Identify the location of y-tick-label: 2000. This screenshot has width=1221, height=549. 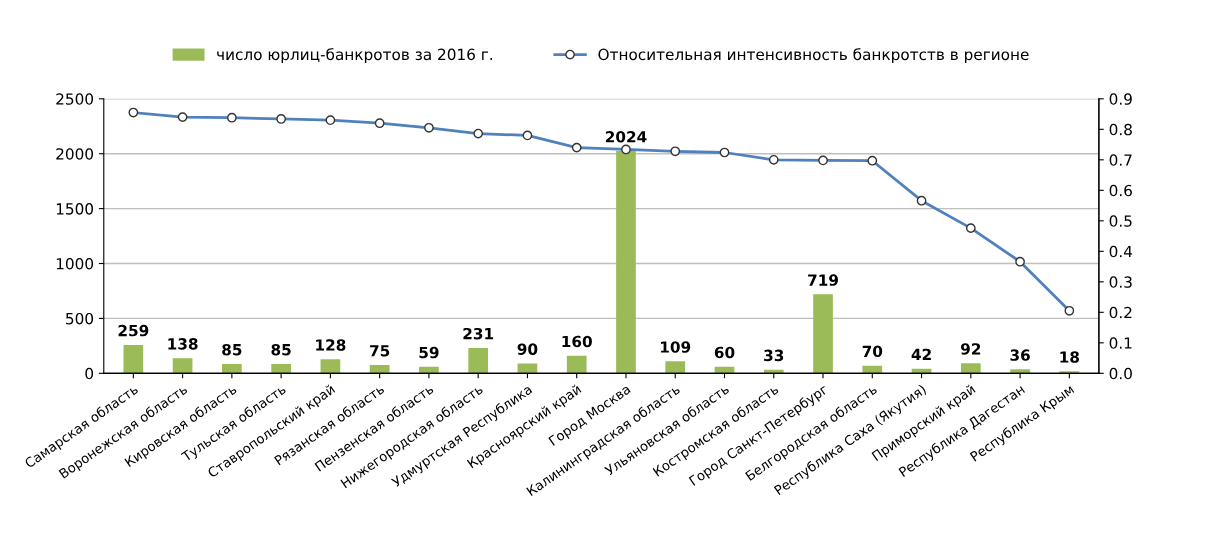
(75, 154).